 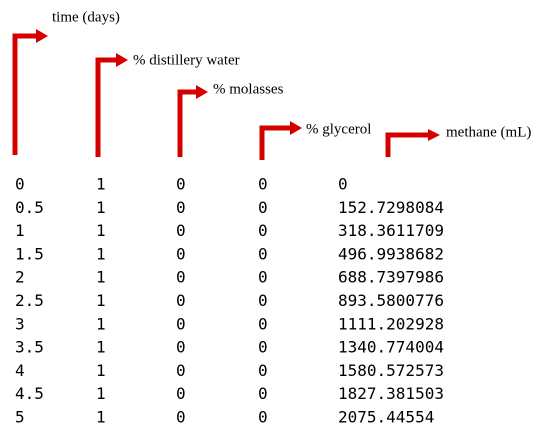 What do you see at coordinates (391, 393) in the screenshot?
I see `table-cell: 1827.381503` at bounding box center [391, 393].